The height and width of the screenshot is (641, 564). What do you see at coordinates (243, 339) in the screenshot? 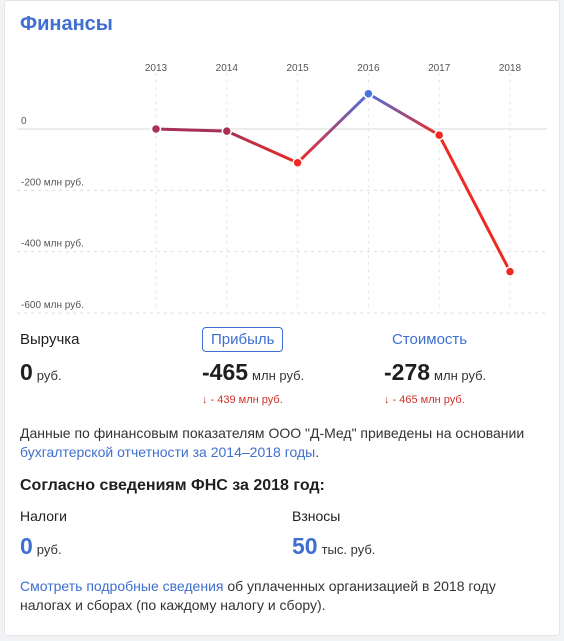
I see `tab-profit: Прибыль` at bounding box center [243, 339].